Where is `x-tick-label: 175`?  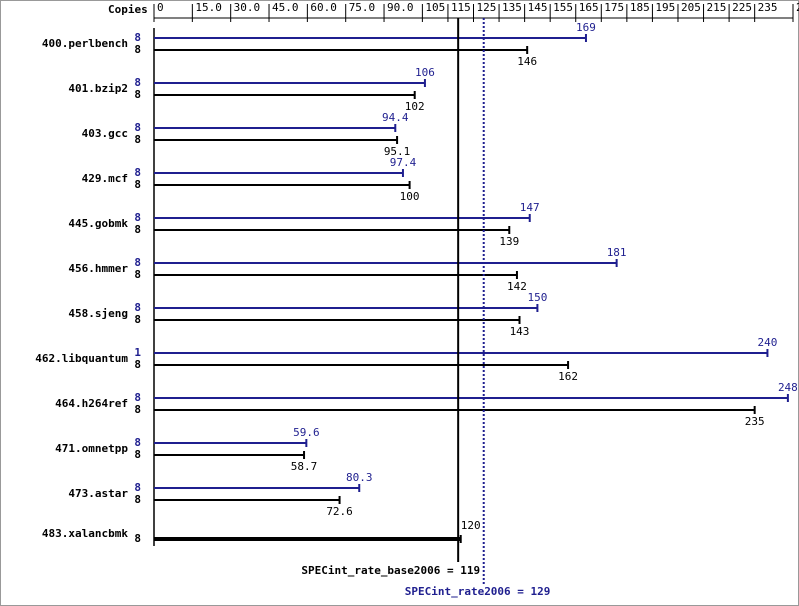 x-tick-label: 175 is located at coordinates (614, 7).